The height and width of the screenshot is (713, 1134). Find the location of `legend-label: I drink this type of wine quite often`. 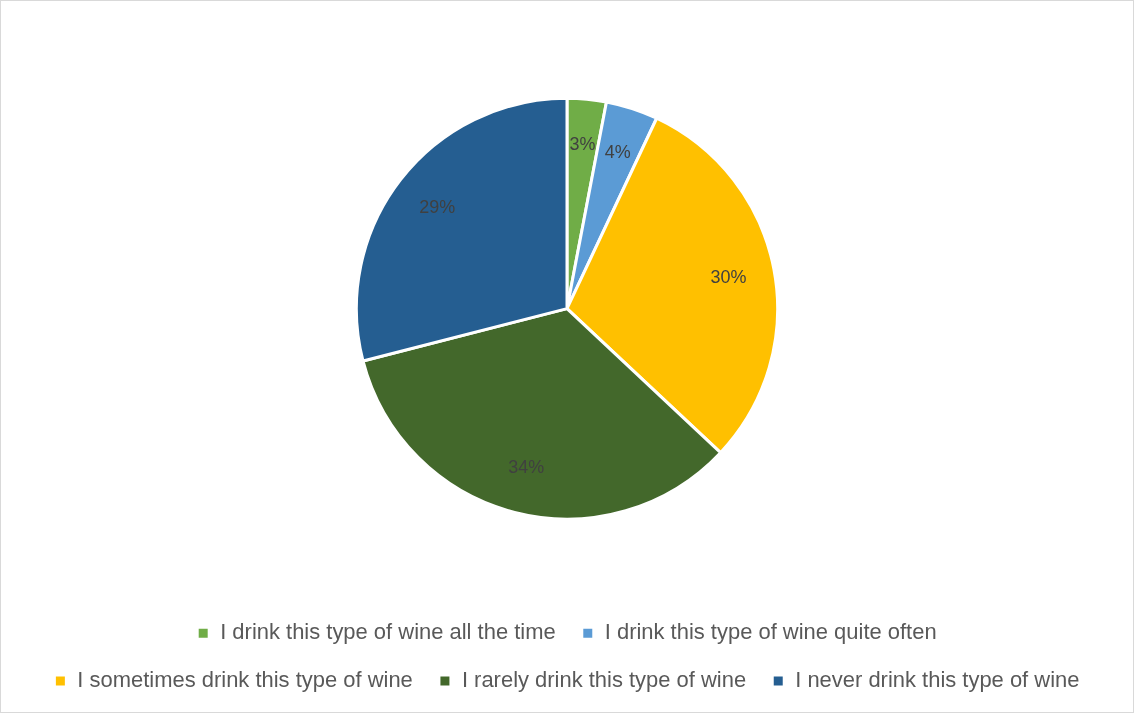

legend-label: I drink this type of wine quite often is located at coordinates (770, 632).